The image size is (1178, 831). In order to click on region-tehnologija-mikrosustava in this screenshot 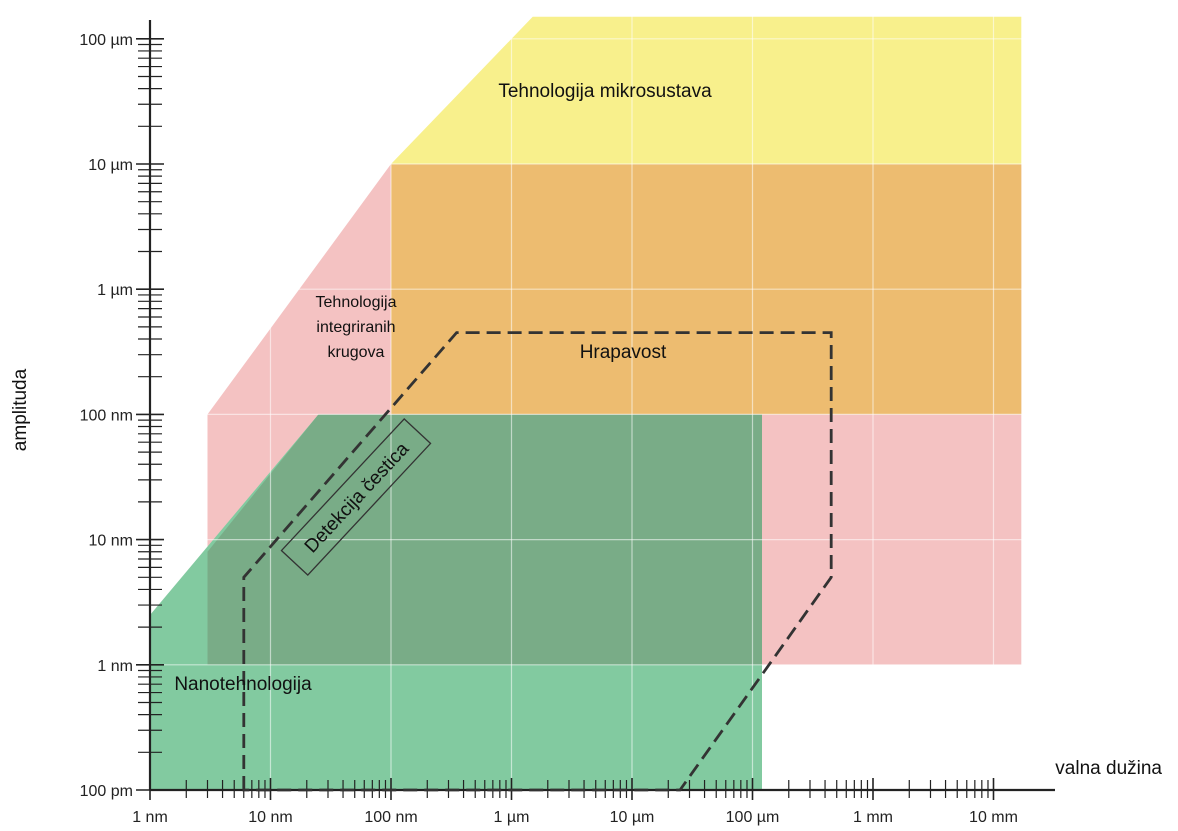, I will do `click(706, 90)`.